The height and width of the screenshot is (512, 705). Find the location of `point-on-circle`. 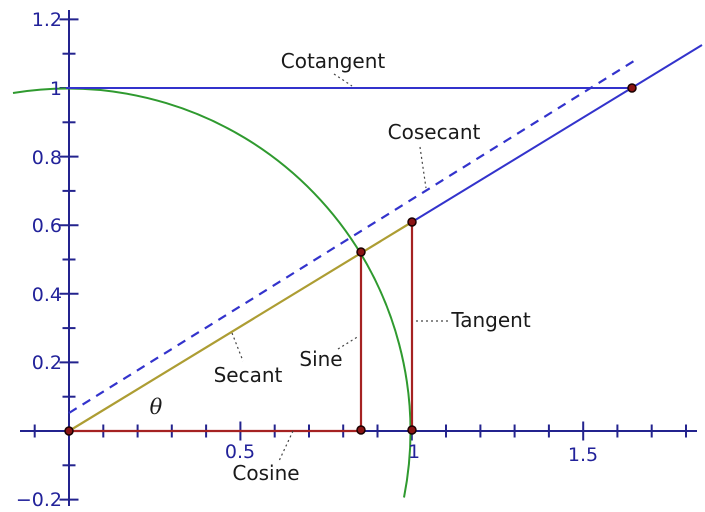

point-on-circle is located at coordinates (361, 252).